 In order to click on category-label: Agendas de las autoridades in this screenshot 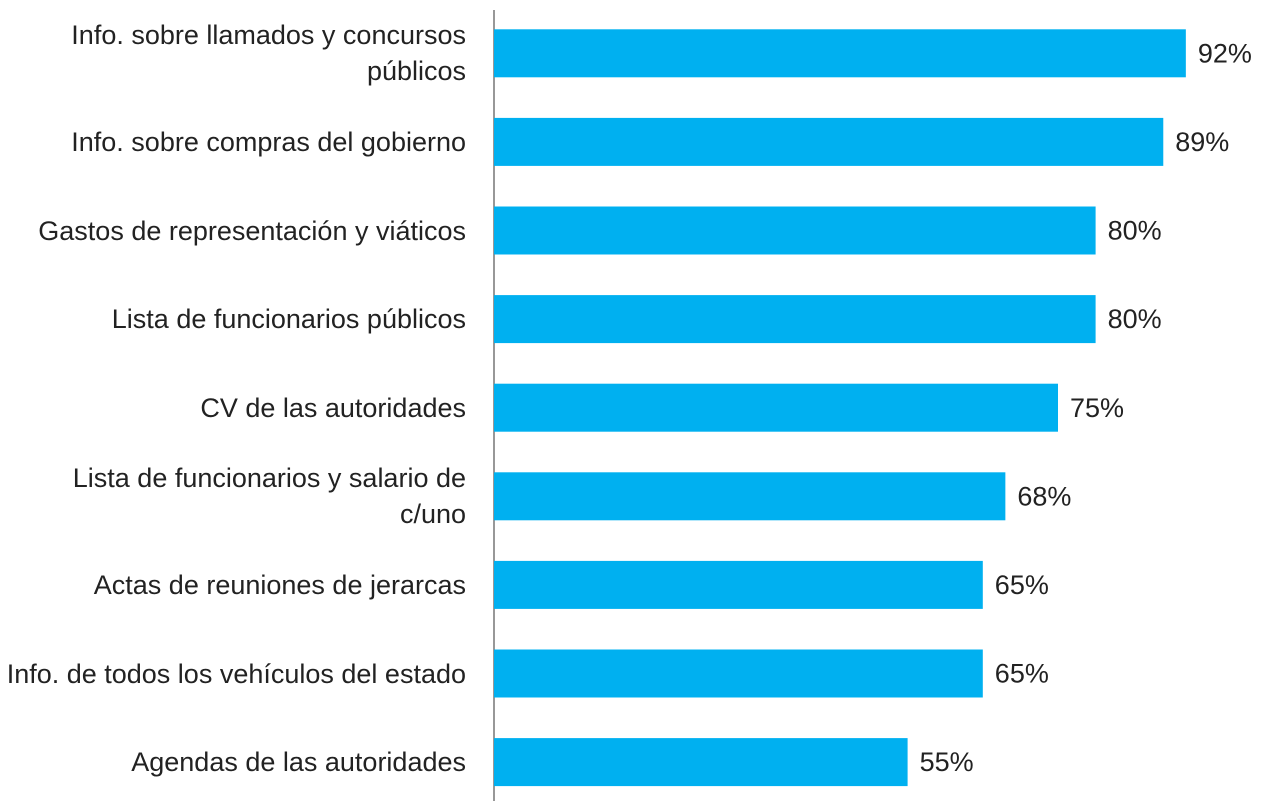, I will do `click(298, 762)`.